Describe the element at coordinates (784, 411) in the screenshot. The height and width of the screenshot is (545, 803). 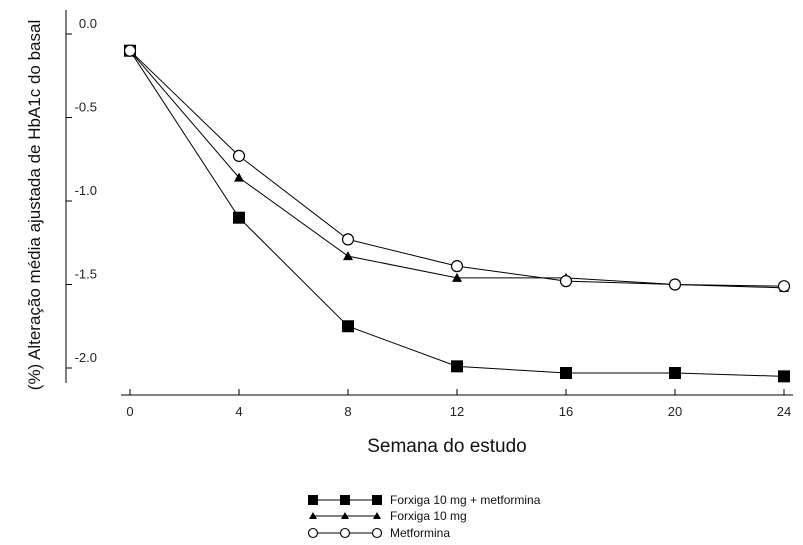
I see `x-tick-label: 24` at that location.